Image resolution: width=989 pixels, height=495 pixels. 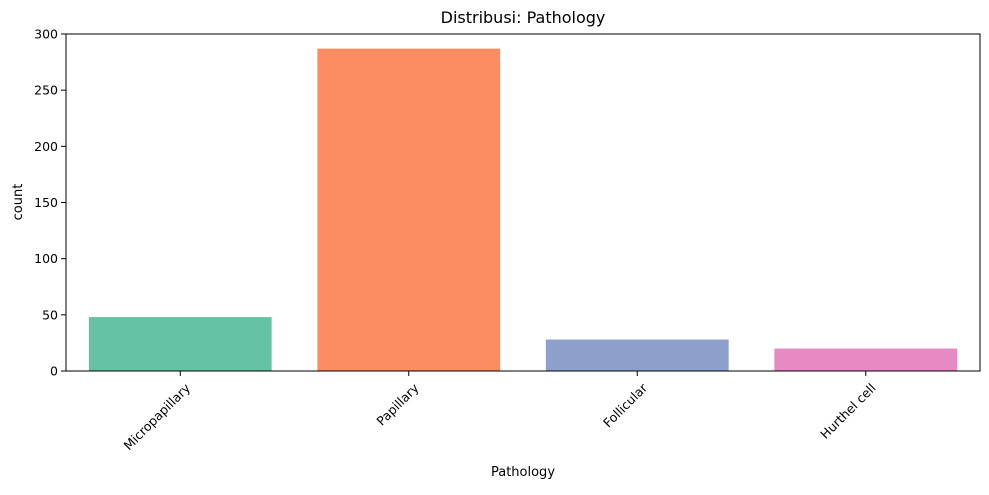 I want to click on y-axis-label: count, so click(x=18, y=202).